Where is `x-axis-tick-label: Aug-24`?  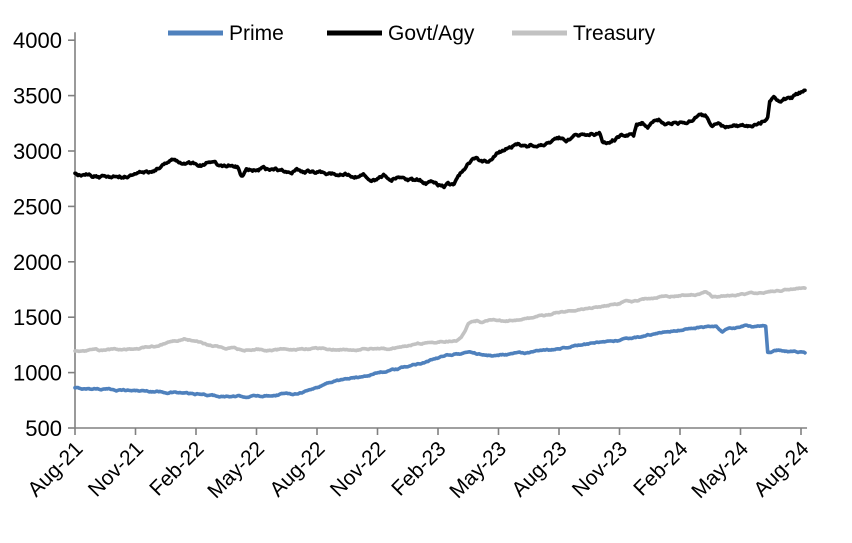 x-axis-tick-label: Aug-24 is located at coordinates (781, 469).